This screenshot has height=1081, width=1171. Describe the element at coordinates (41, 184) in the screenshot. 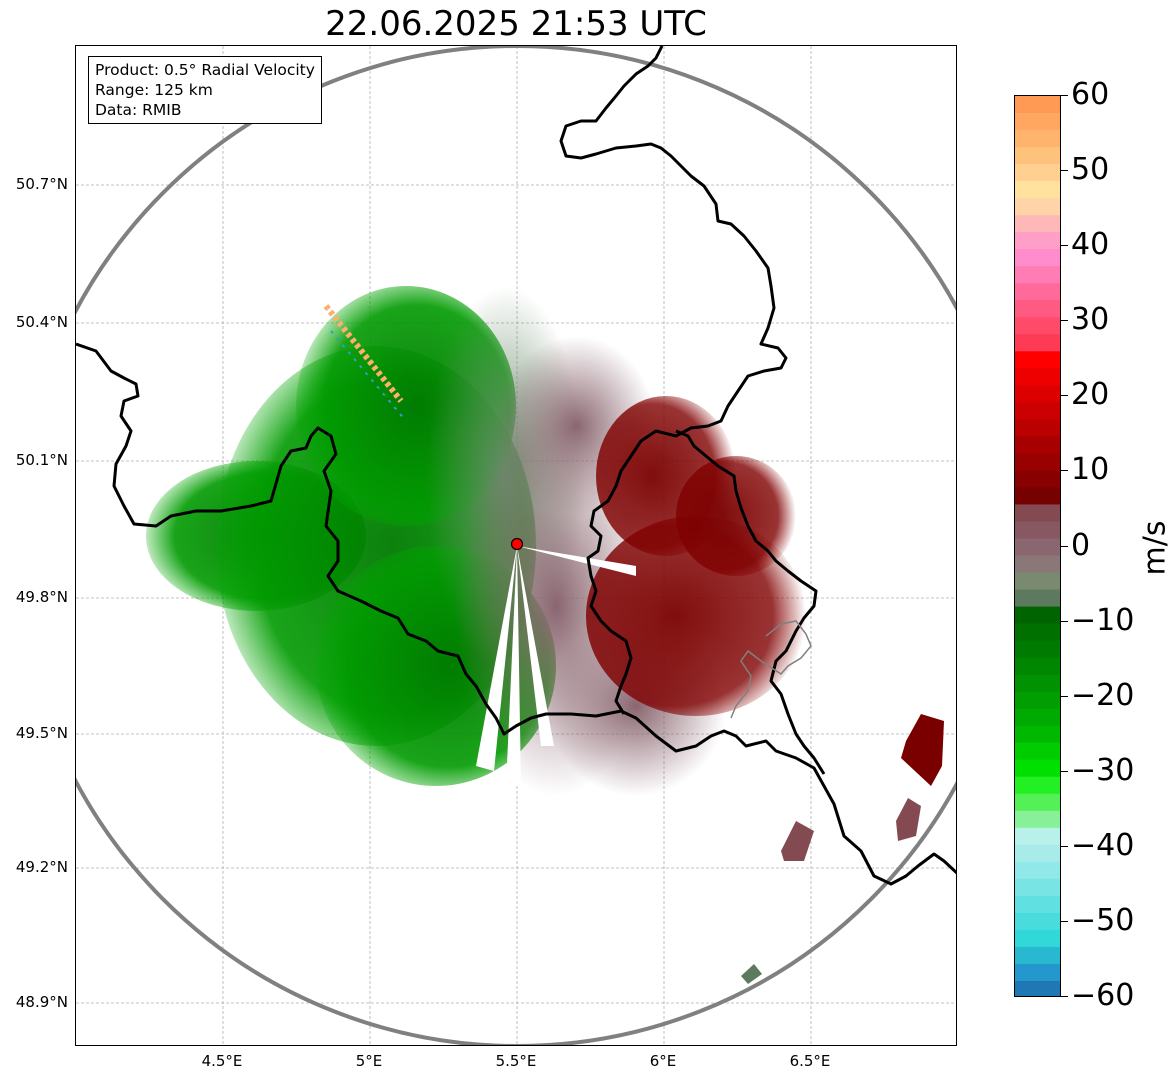

I see `lat-label: 50.7°N` at that location.